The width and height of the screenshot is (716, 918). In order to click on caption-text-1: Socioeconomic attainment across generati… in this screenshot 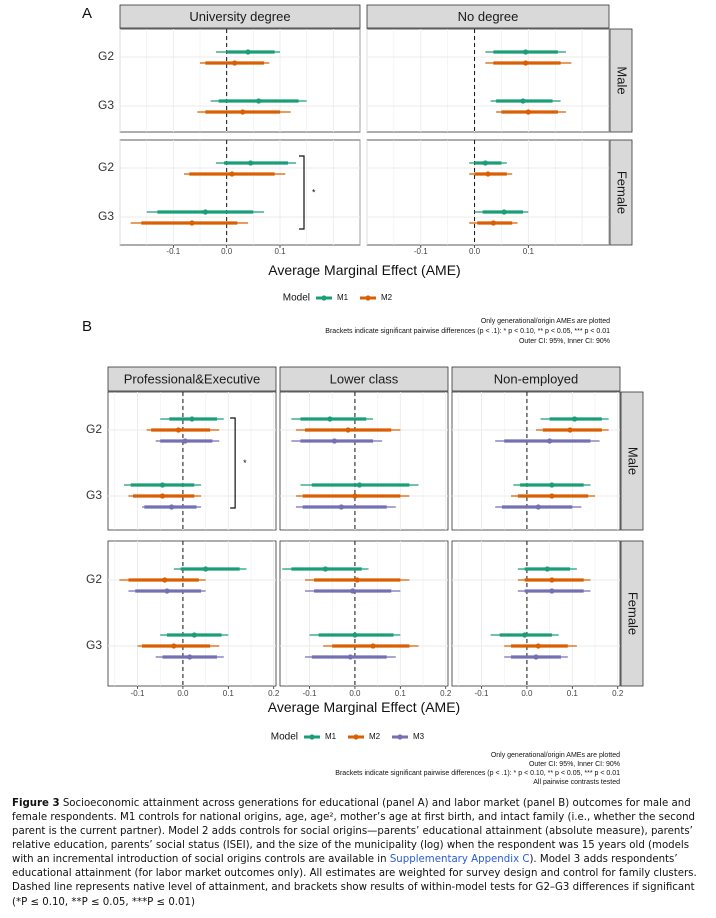, I will do `click(354, 832)`.